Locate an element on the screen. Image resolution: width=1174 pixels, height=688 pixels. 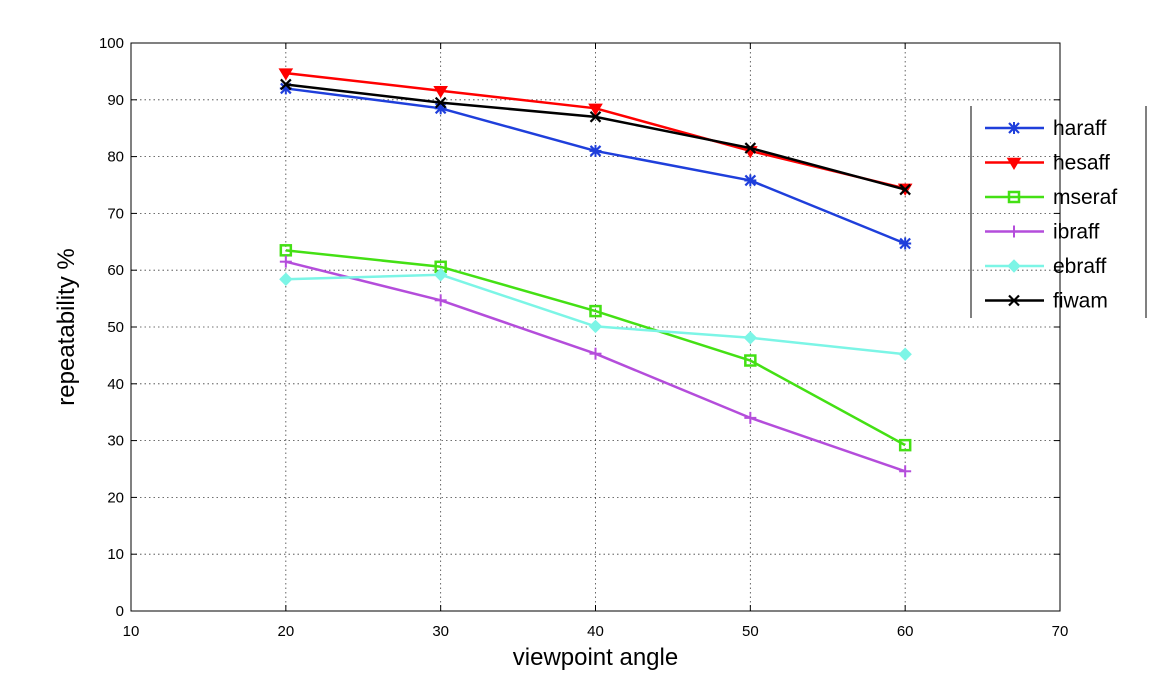
legend-label: ibraff is located at coordinates (1076, 232).